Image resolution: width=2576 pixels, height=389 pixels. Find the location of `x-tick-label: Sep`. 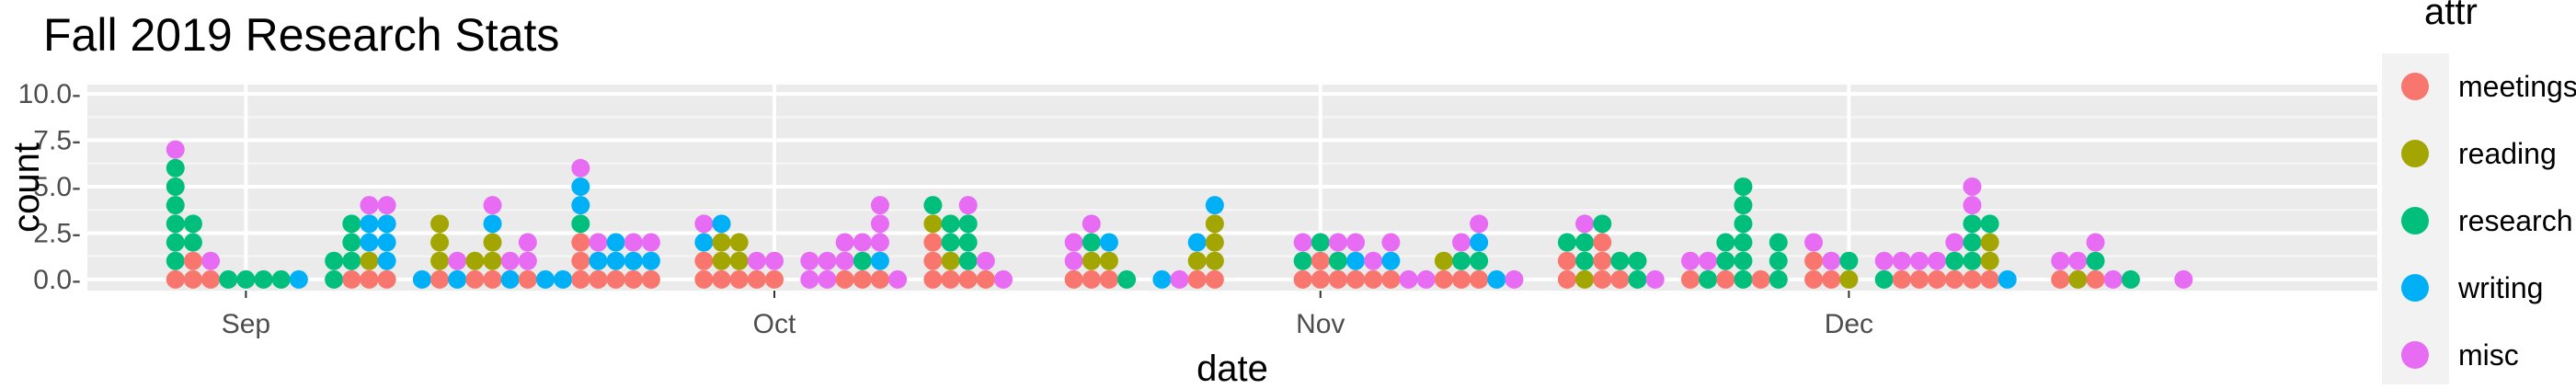

x-tick-label: Sep is located at coordinates (246, 324).